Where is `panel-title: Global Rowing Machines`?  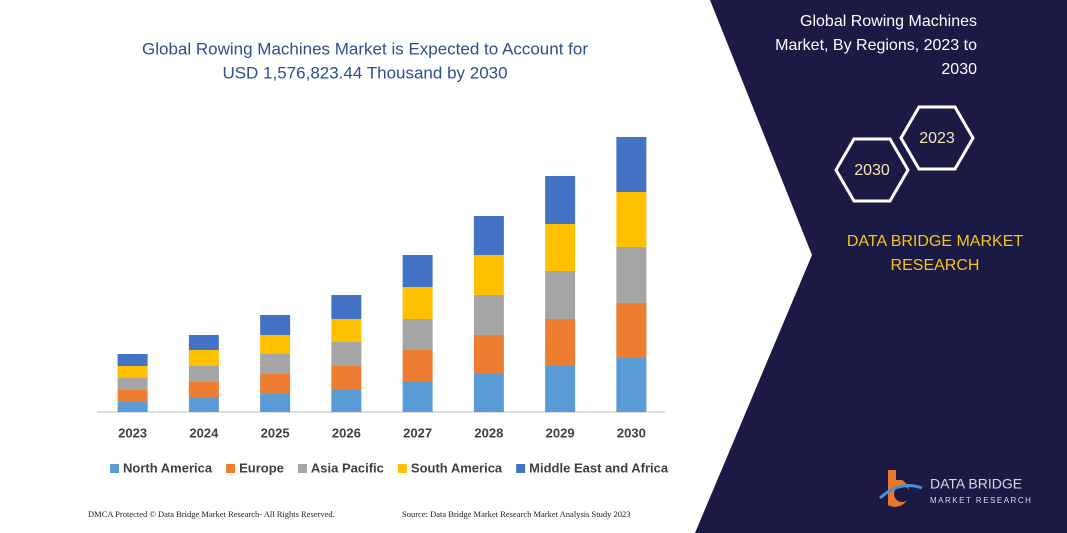 panel-title: Global Rowing Machines is located at coordinates (888, 21).